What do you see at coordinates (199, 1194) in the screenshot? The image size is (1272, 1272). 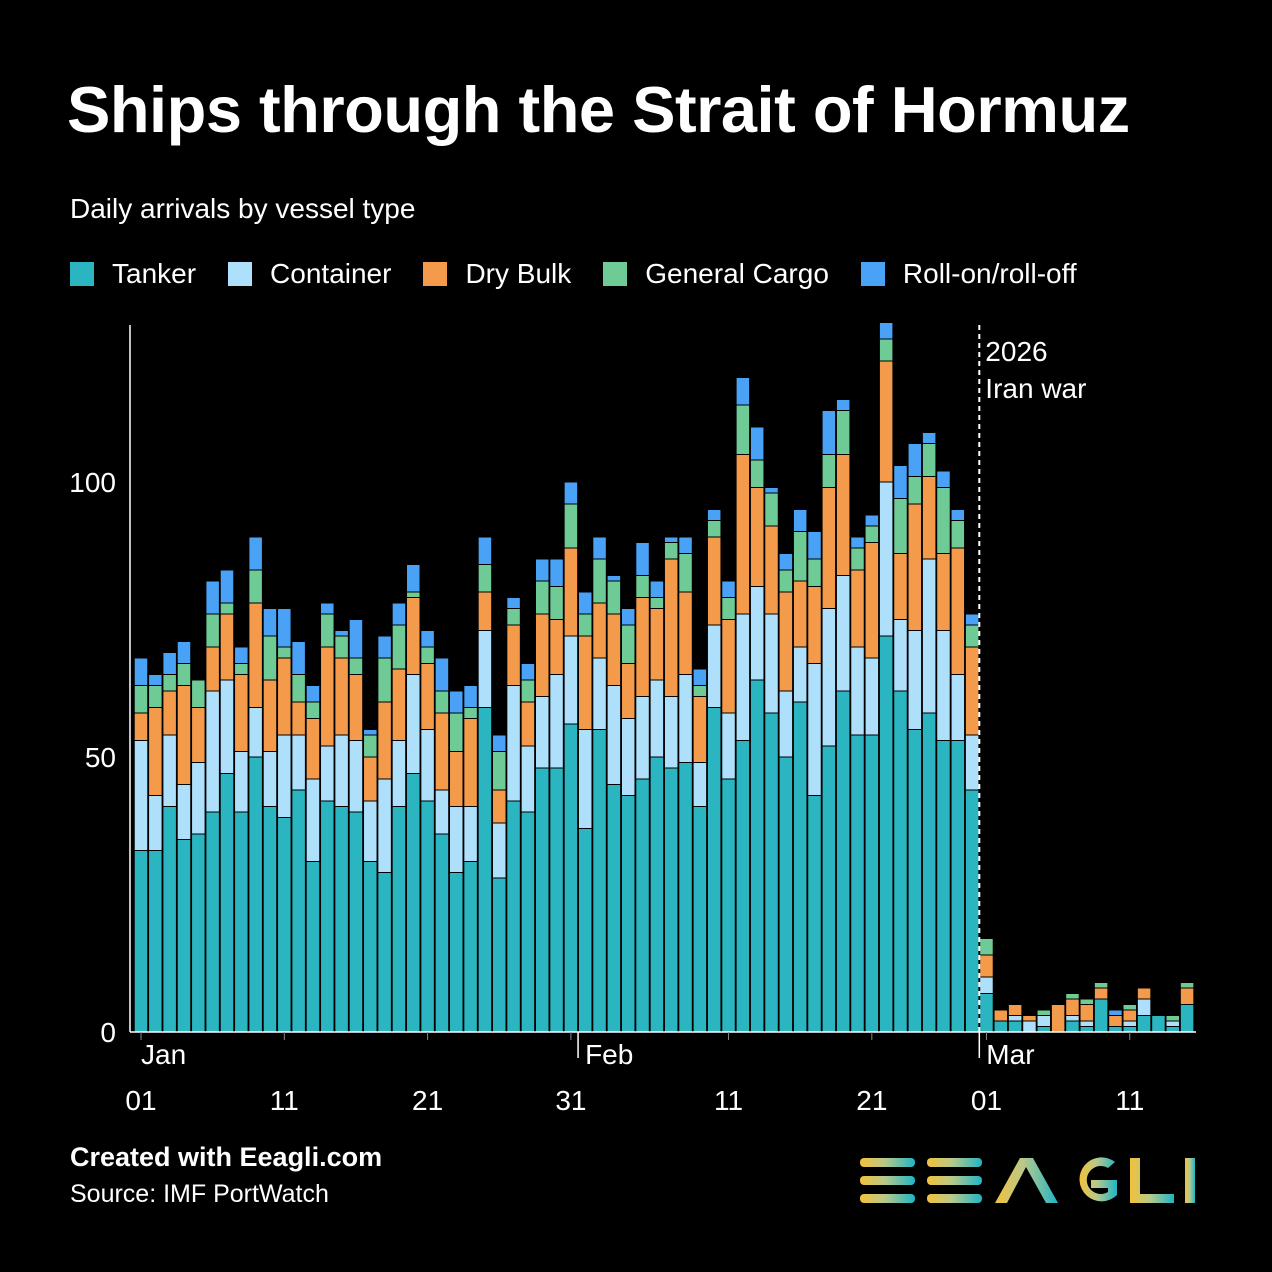 I see `source-text: Source: IMF PortWatch` at bounding box center [199, 1194].